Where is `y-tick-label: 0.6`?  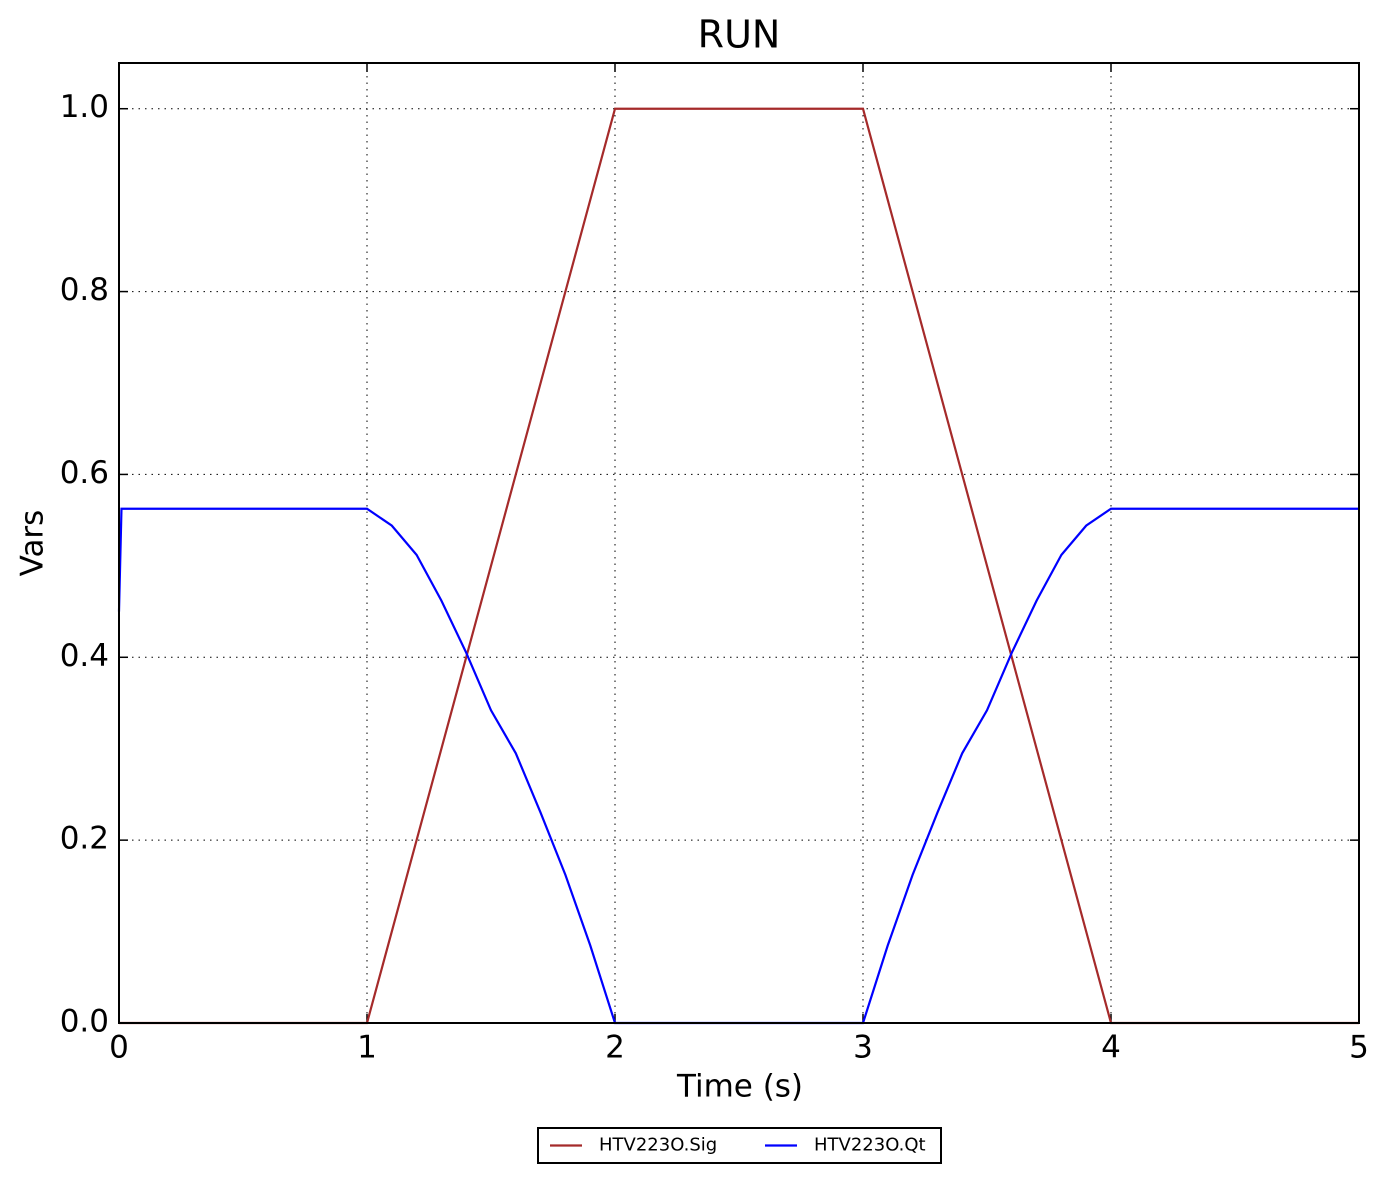
y-tick-label: 0.6 is located at coordinates (84, 473).